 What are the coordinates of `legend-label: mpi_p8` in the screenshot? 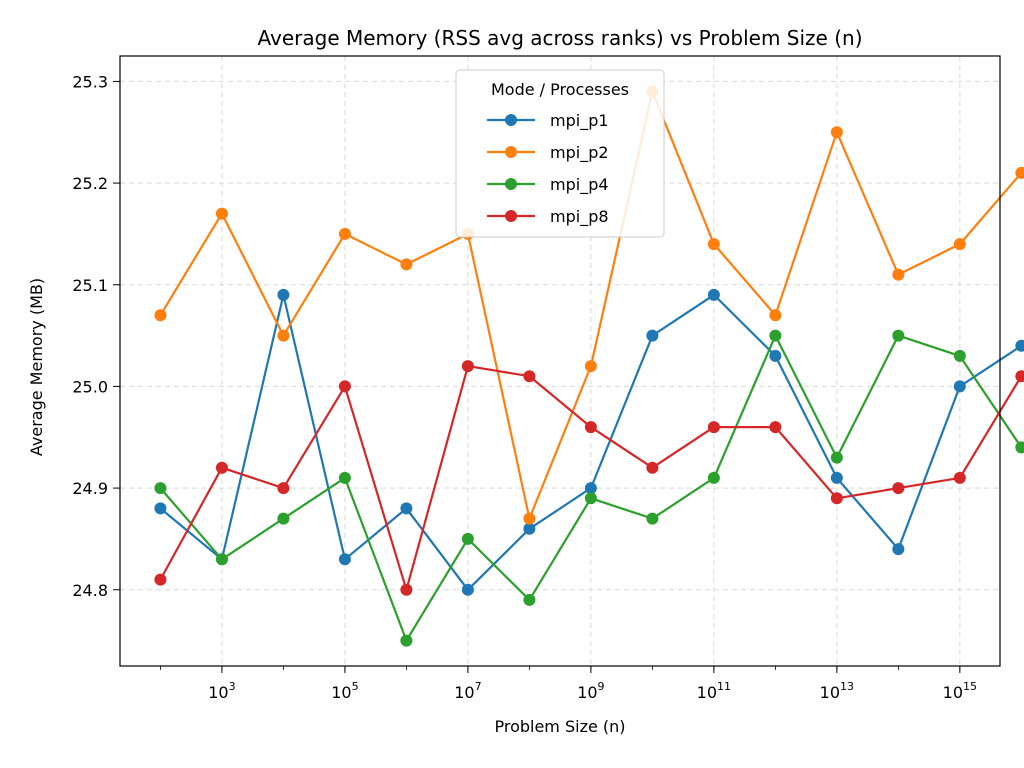 It's located at (579, 217).